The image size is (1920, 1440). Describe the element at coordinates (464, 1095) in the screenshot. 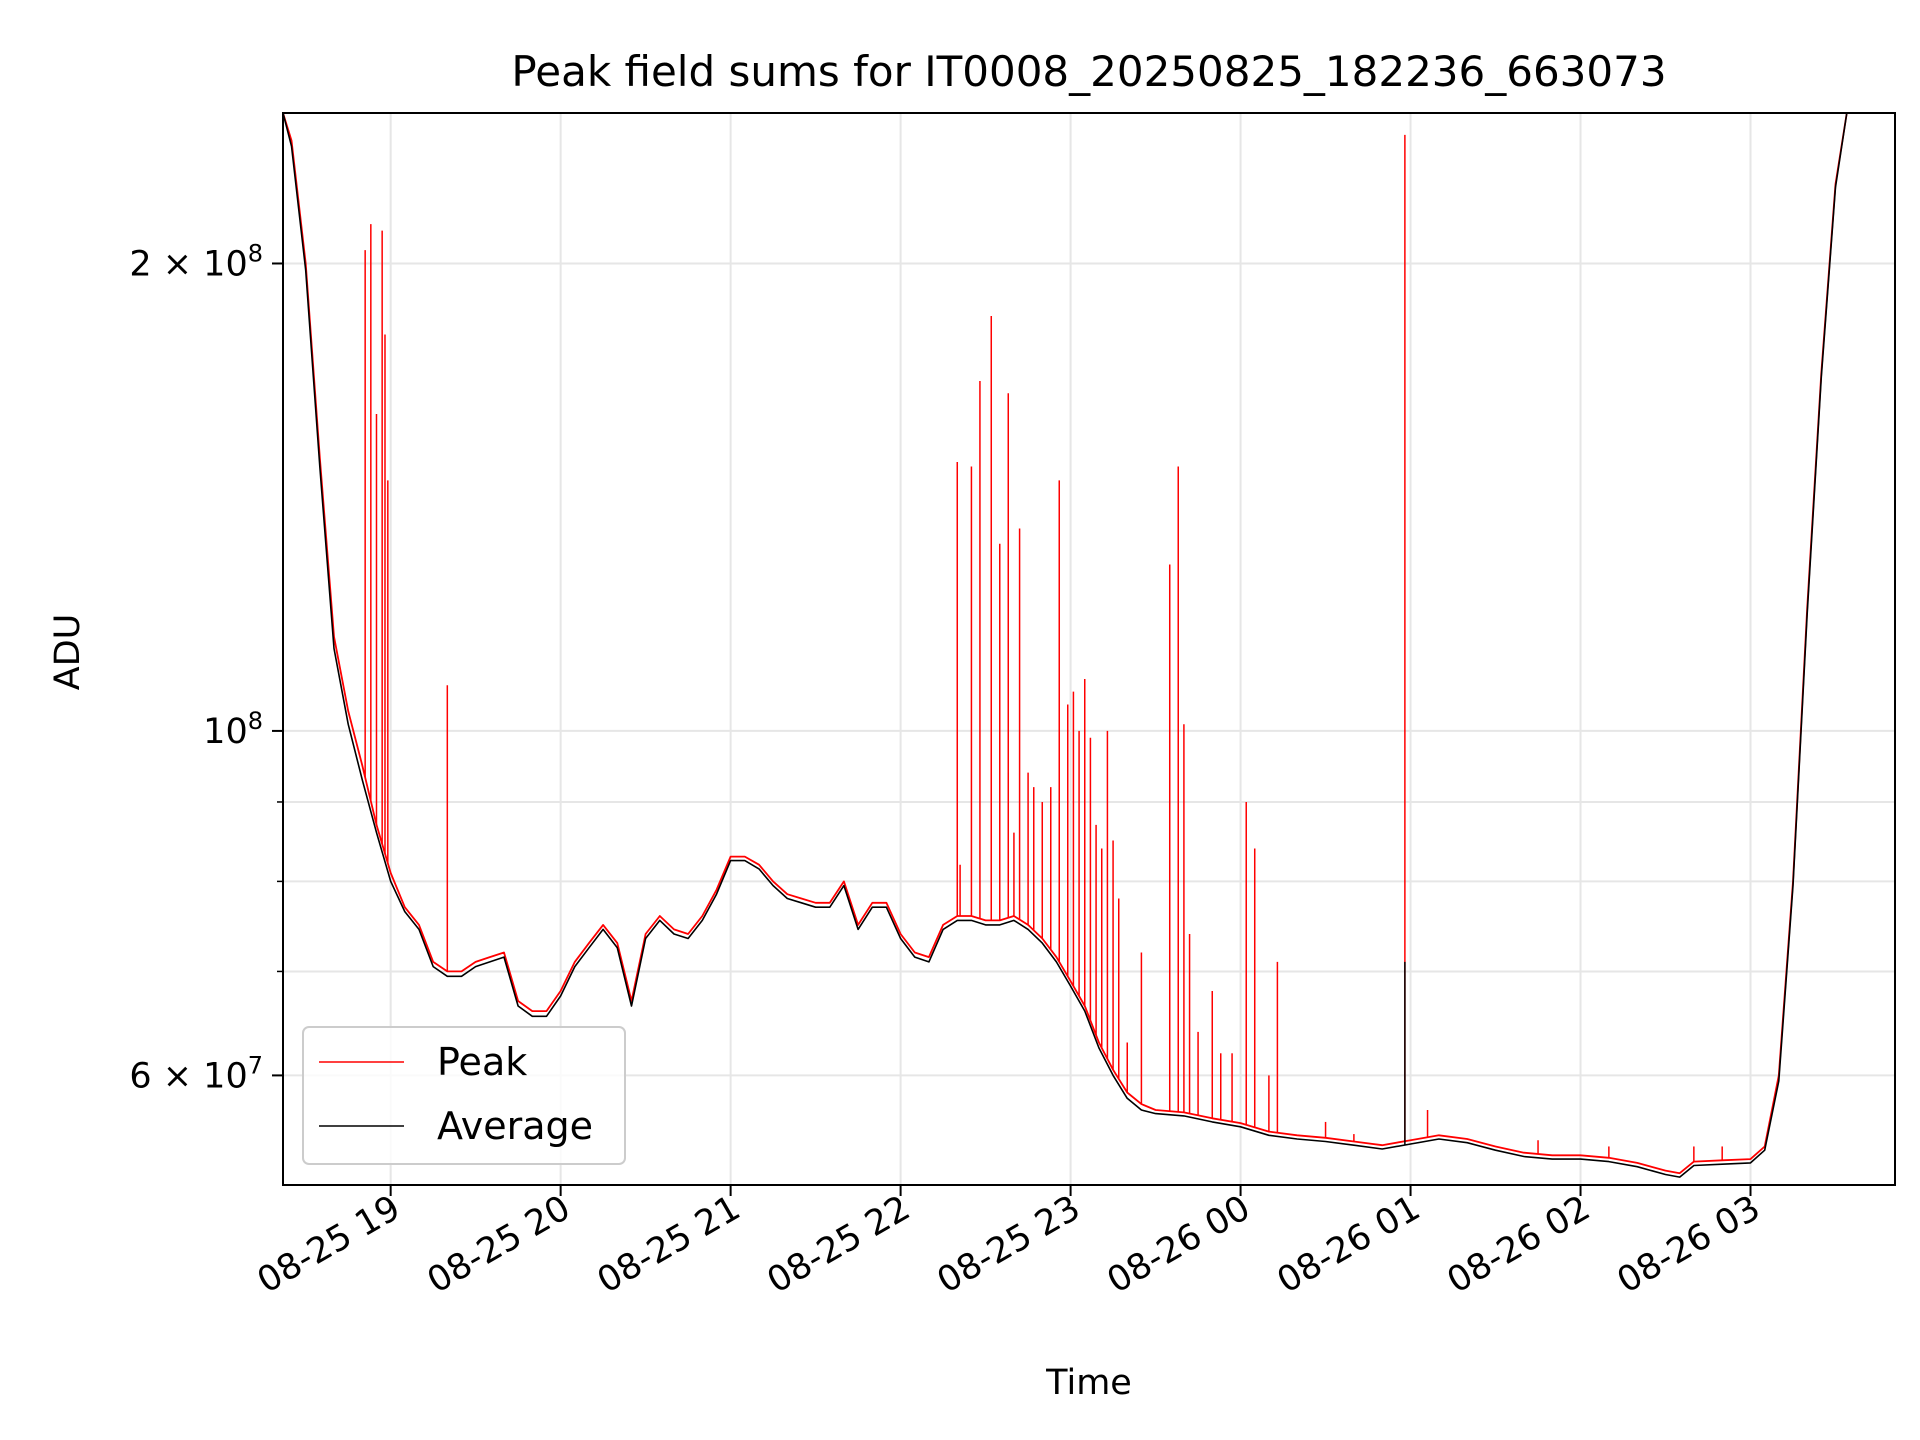

I see `legend: Peak Average` at that location.